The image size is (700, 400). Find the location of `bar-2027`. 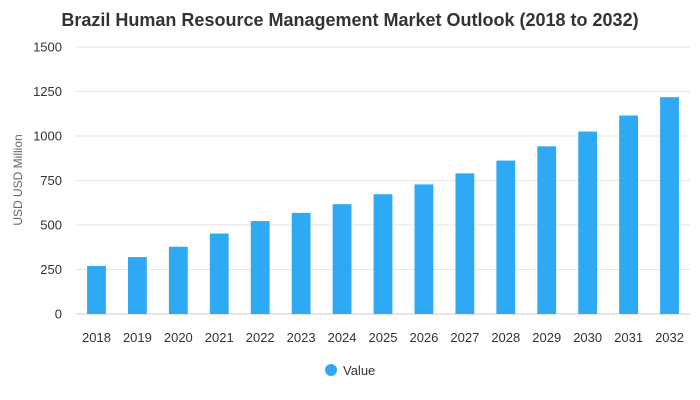

bar-2027 is located at coordinates (465, 243).